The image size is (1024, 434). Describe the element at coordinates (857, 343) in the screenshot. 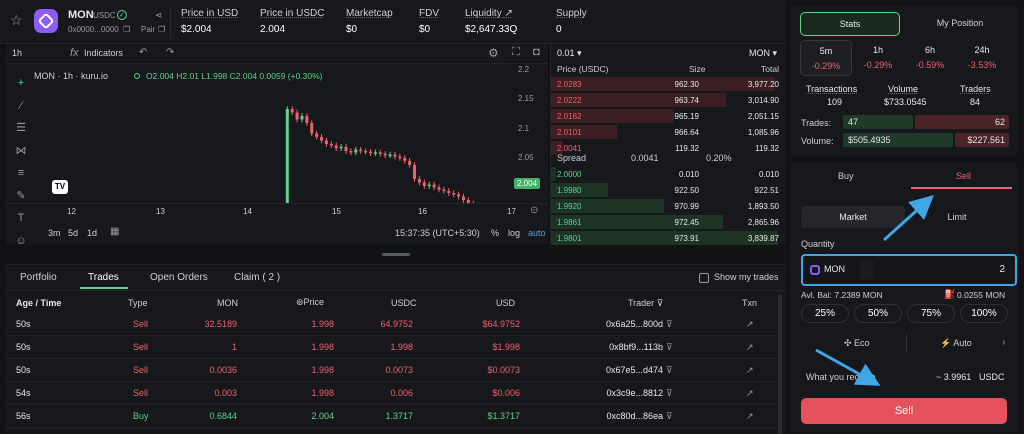

I see `eco-mode-button: ✣ Eco` at that location.